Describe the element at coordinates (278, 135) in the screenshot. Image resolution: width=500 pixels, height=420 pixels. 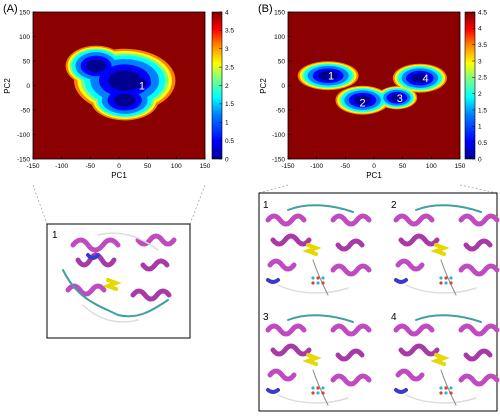
I see `ytick-label-b-5: -100` at that location.